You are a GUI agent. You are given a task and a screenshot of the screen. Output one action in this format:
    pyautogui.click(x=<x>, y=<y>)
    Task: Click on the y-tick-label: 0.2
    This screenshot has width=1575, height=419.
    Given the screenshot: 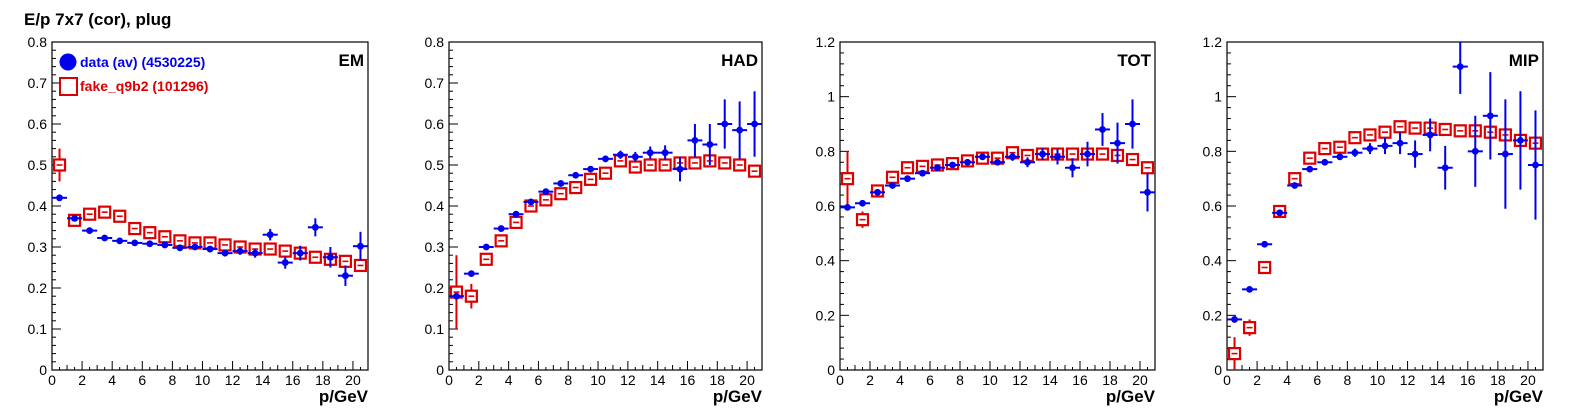 What is the action you would take?
    pyautogui.click(x=435, y=288)
    